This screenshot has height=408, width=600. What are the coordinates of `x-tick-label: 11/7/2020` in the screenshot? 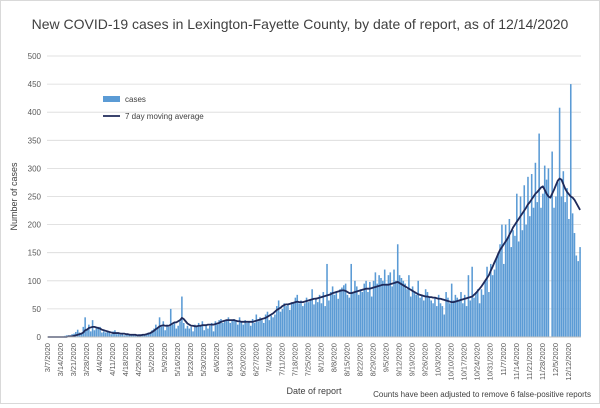 It's located at (503, 359).